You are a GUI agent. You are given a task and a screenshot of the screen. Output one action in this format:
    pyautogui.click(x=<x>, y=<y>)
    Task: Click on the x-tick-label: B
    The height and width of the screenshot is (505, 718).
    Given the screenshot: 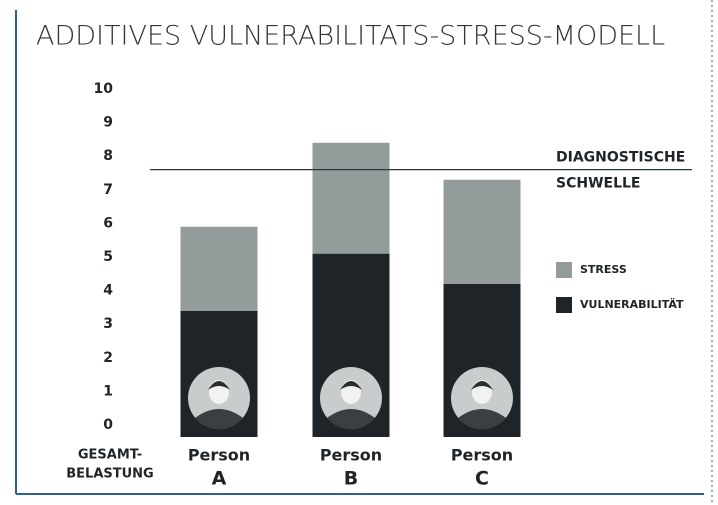 What is the action you would take?
    pyautogui.click(x=351, y=479)
    